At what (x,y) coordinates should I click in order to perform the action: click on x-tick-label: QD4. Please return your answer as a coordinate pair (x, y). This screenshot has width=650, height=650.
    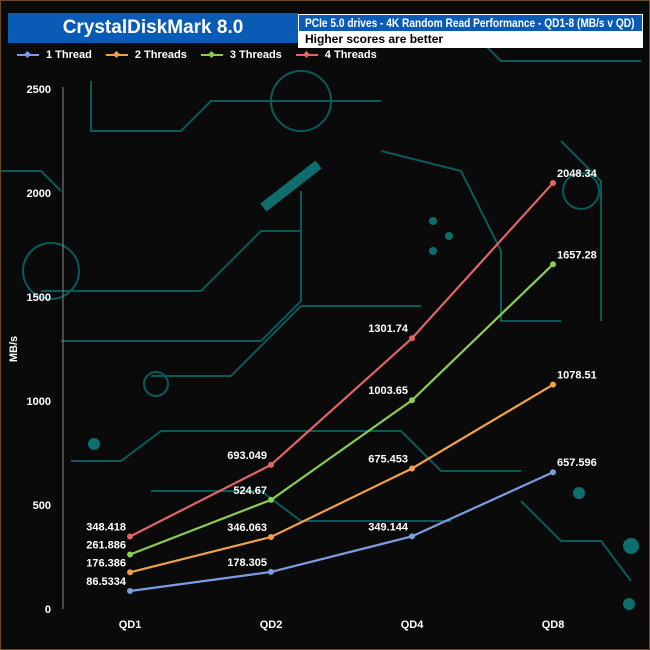
    Looking at the image, I should click on (413, 625).